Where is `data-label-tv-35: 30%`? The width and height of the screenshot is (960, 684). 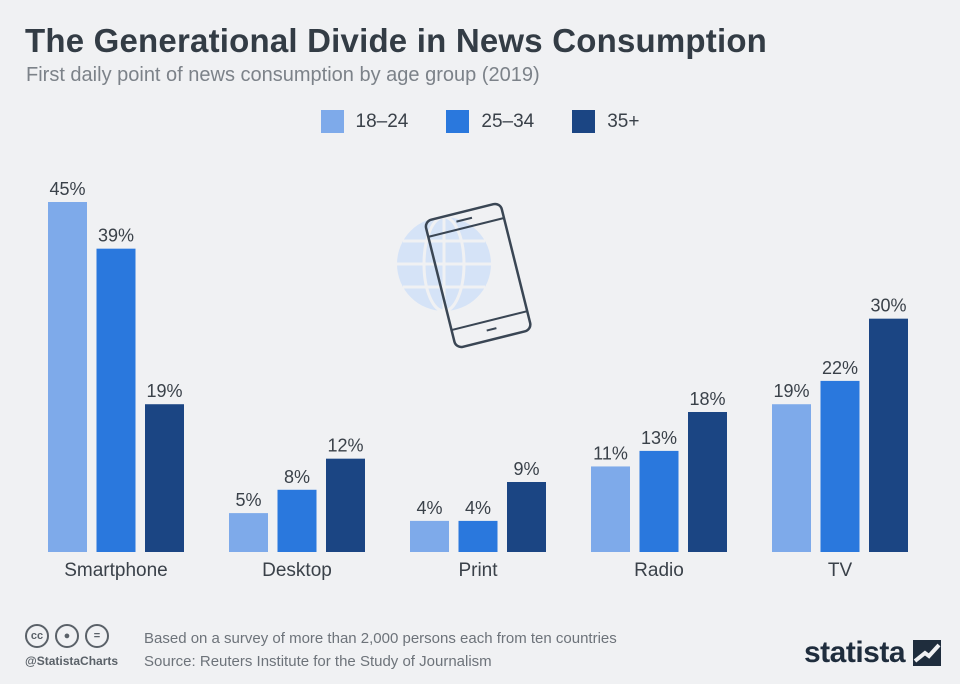 data-label-tv-35: 30% is located at coordinates (888, 306).